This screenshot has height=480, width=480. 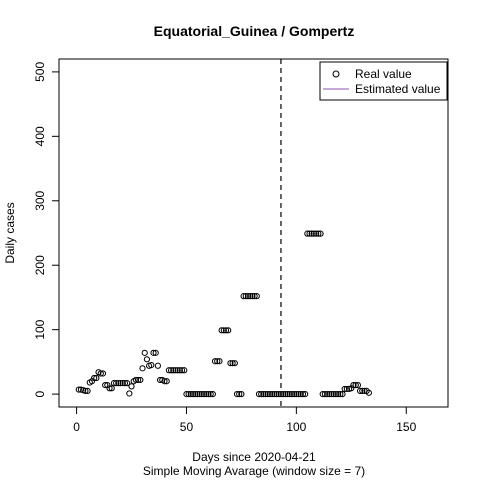 What do you see at coordinates (406, 427) in the screenshot?
I see `x-tick-label: 150` at bounding box center [406, 427].